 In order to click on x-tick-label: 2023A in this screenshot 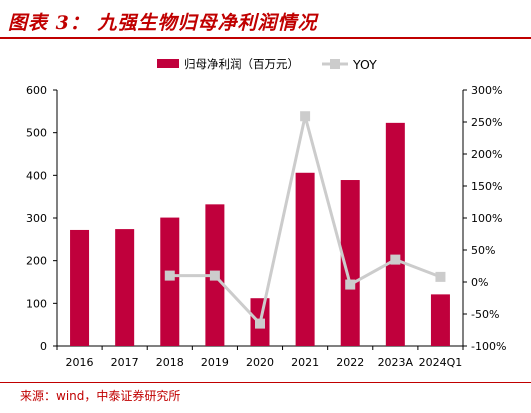, I will do `click(396, 362)`.